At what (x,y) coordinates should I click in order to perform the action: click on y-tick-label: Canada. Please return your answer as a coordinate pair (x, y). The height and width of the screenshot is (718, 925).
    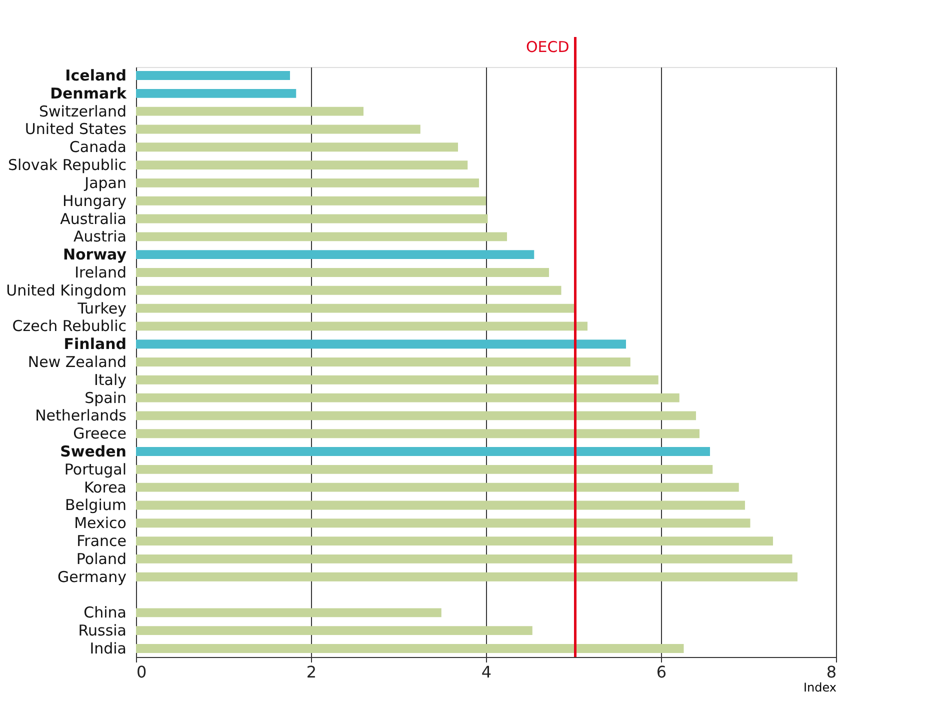
    Looking at the image, I should click on (97, 147).